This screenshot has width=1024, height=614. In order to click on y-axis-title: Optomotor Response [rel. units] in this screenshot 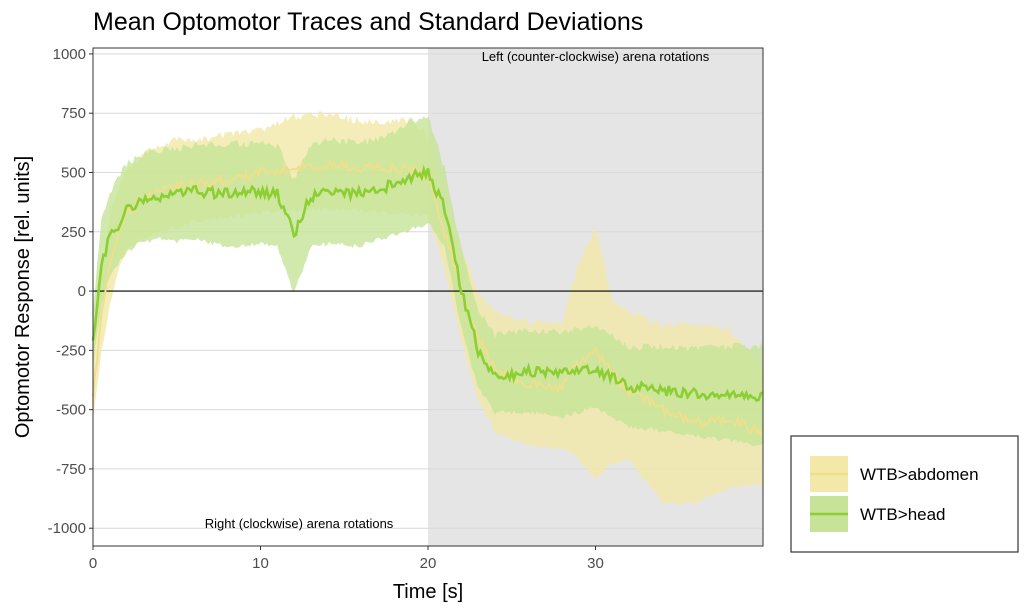, I will do `click(23, 297)`.